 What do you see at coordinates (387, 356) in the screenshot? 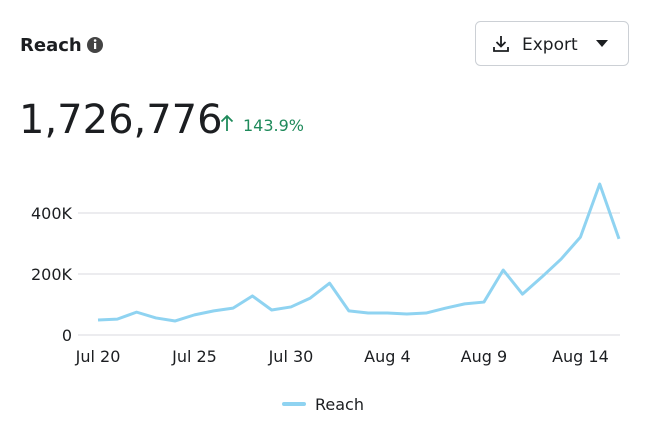
I see `x-tick-label: Aug 4` at bounding box center [387, 356].